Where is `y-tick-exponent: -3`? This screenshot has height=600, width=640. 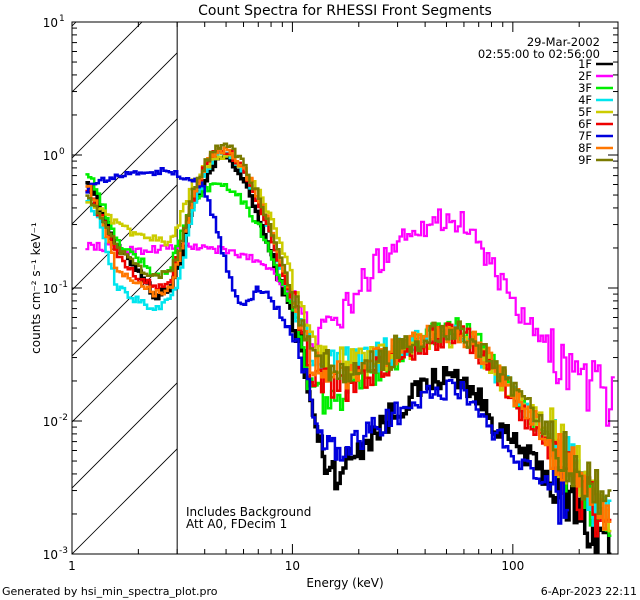 y-tick-exponent: -3 is located at coordinates (63, 551).